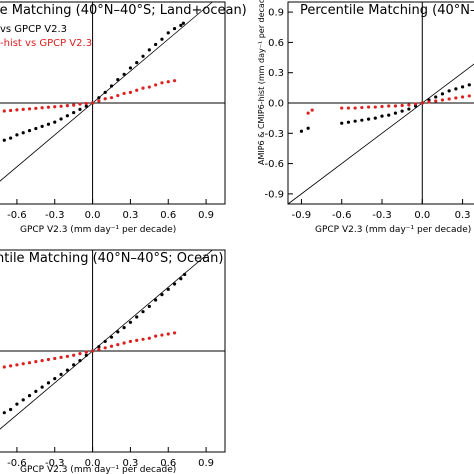 Image resolution: width=474 pixels, height=474 pixels. I want to click on x-tick-label: -0.6, so click(342, 215).